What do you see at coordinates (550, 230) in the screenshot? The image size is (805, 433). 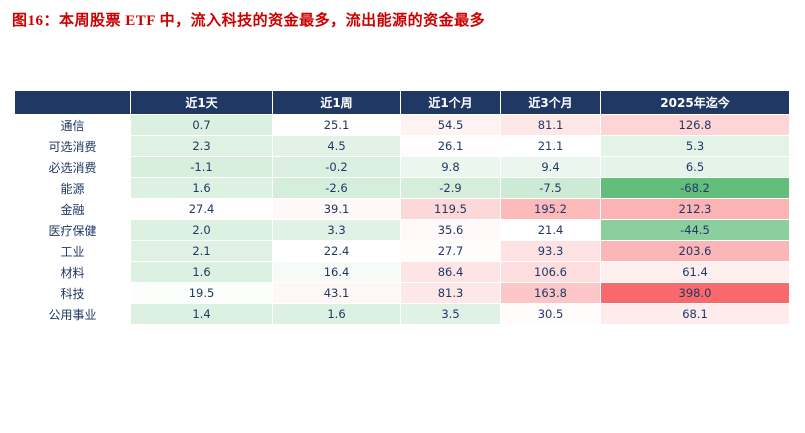 I see `heatmap-cell: 21.4` at bounding box center [550, 230].